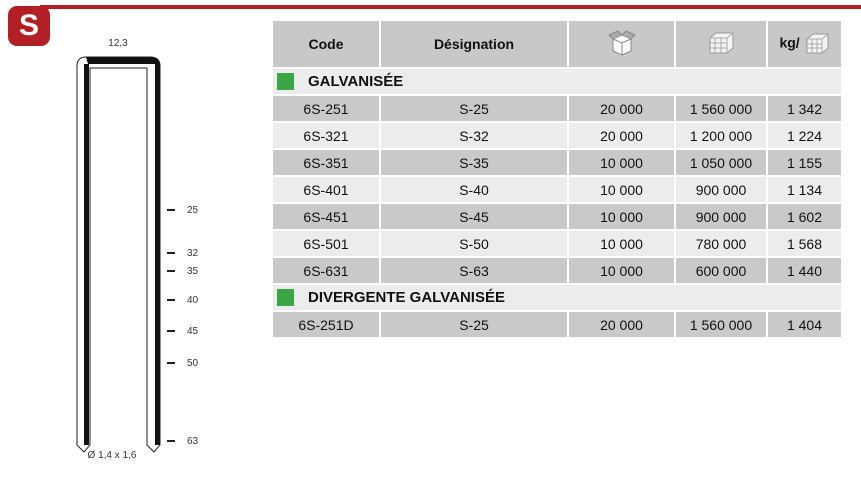 The image size is (861, 479). Describe the element at coordinates (326, 44) in the screenshot. I see `col-code: Code` at that location.